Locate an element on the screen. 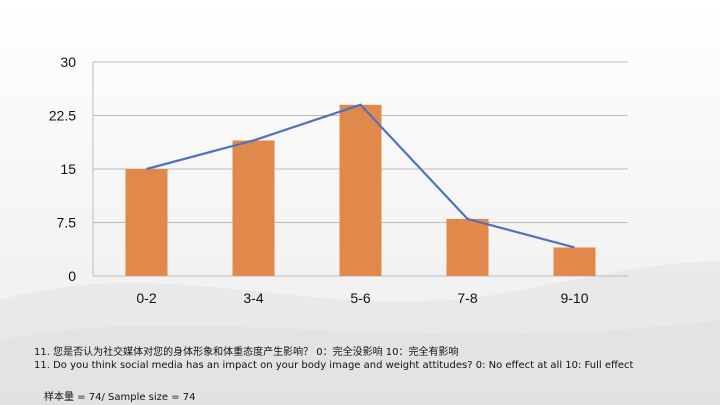 The image size is (720, 405). y-tick-label: 15 is located at coordinates (68, 169).